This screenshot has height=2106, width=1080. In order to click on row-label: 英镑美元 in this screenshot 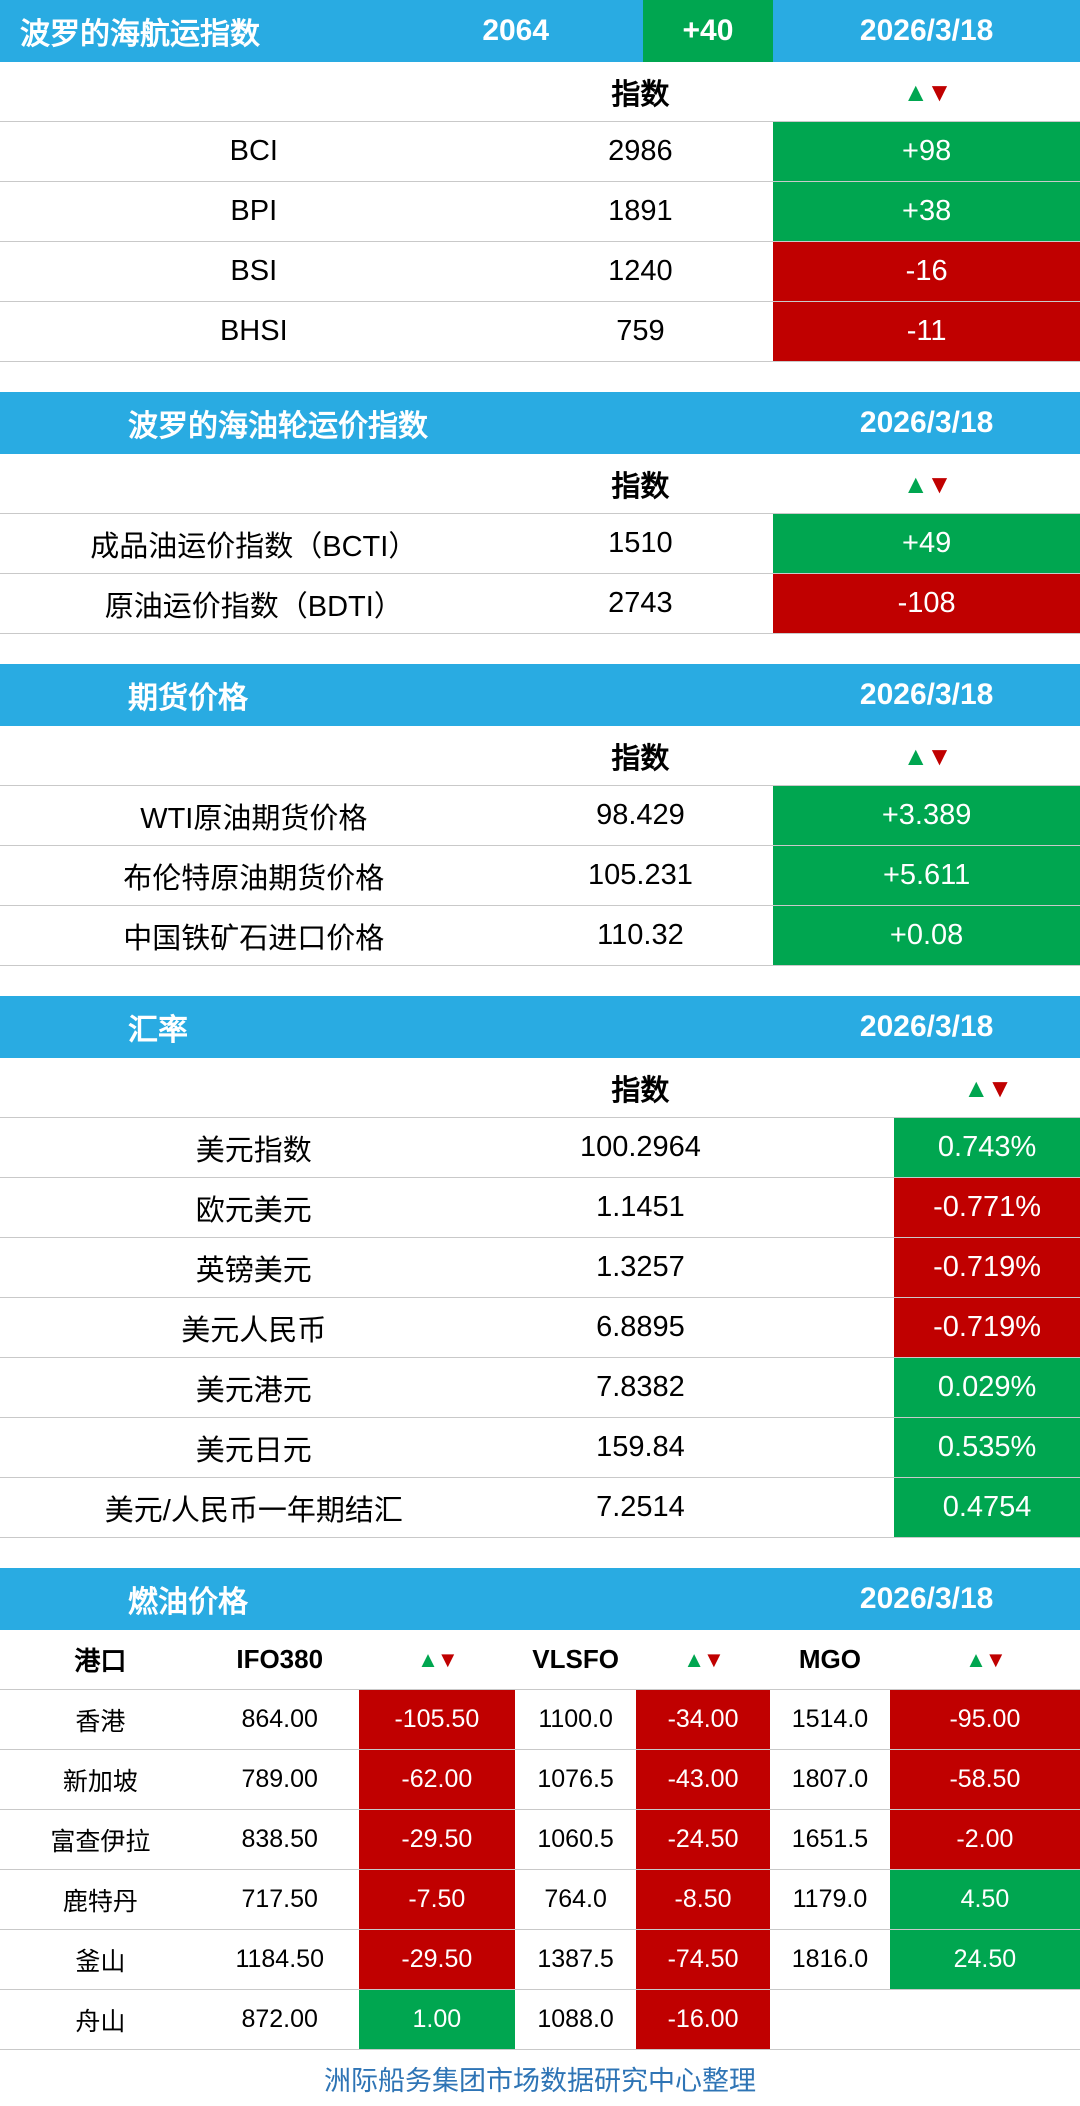, I will do `click(253, 1270)`.